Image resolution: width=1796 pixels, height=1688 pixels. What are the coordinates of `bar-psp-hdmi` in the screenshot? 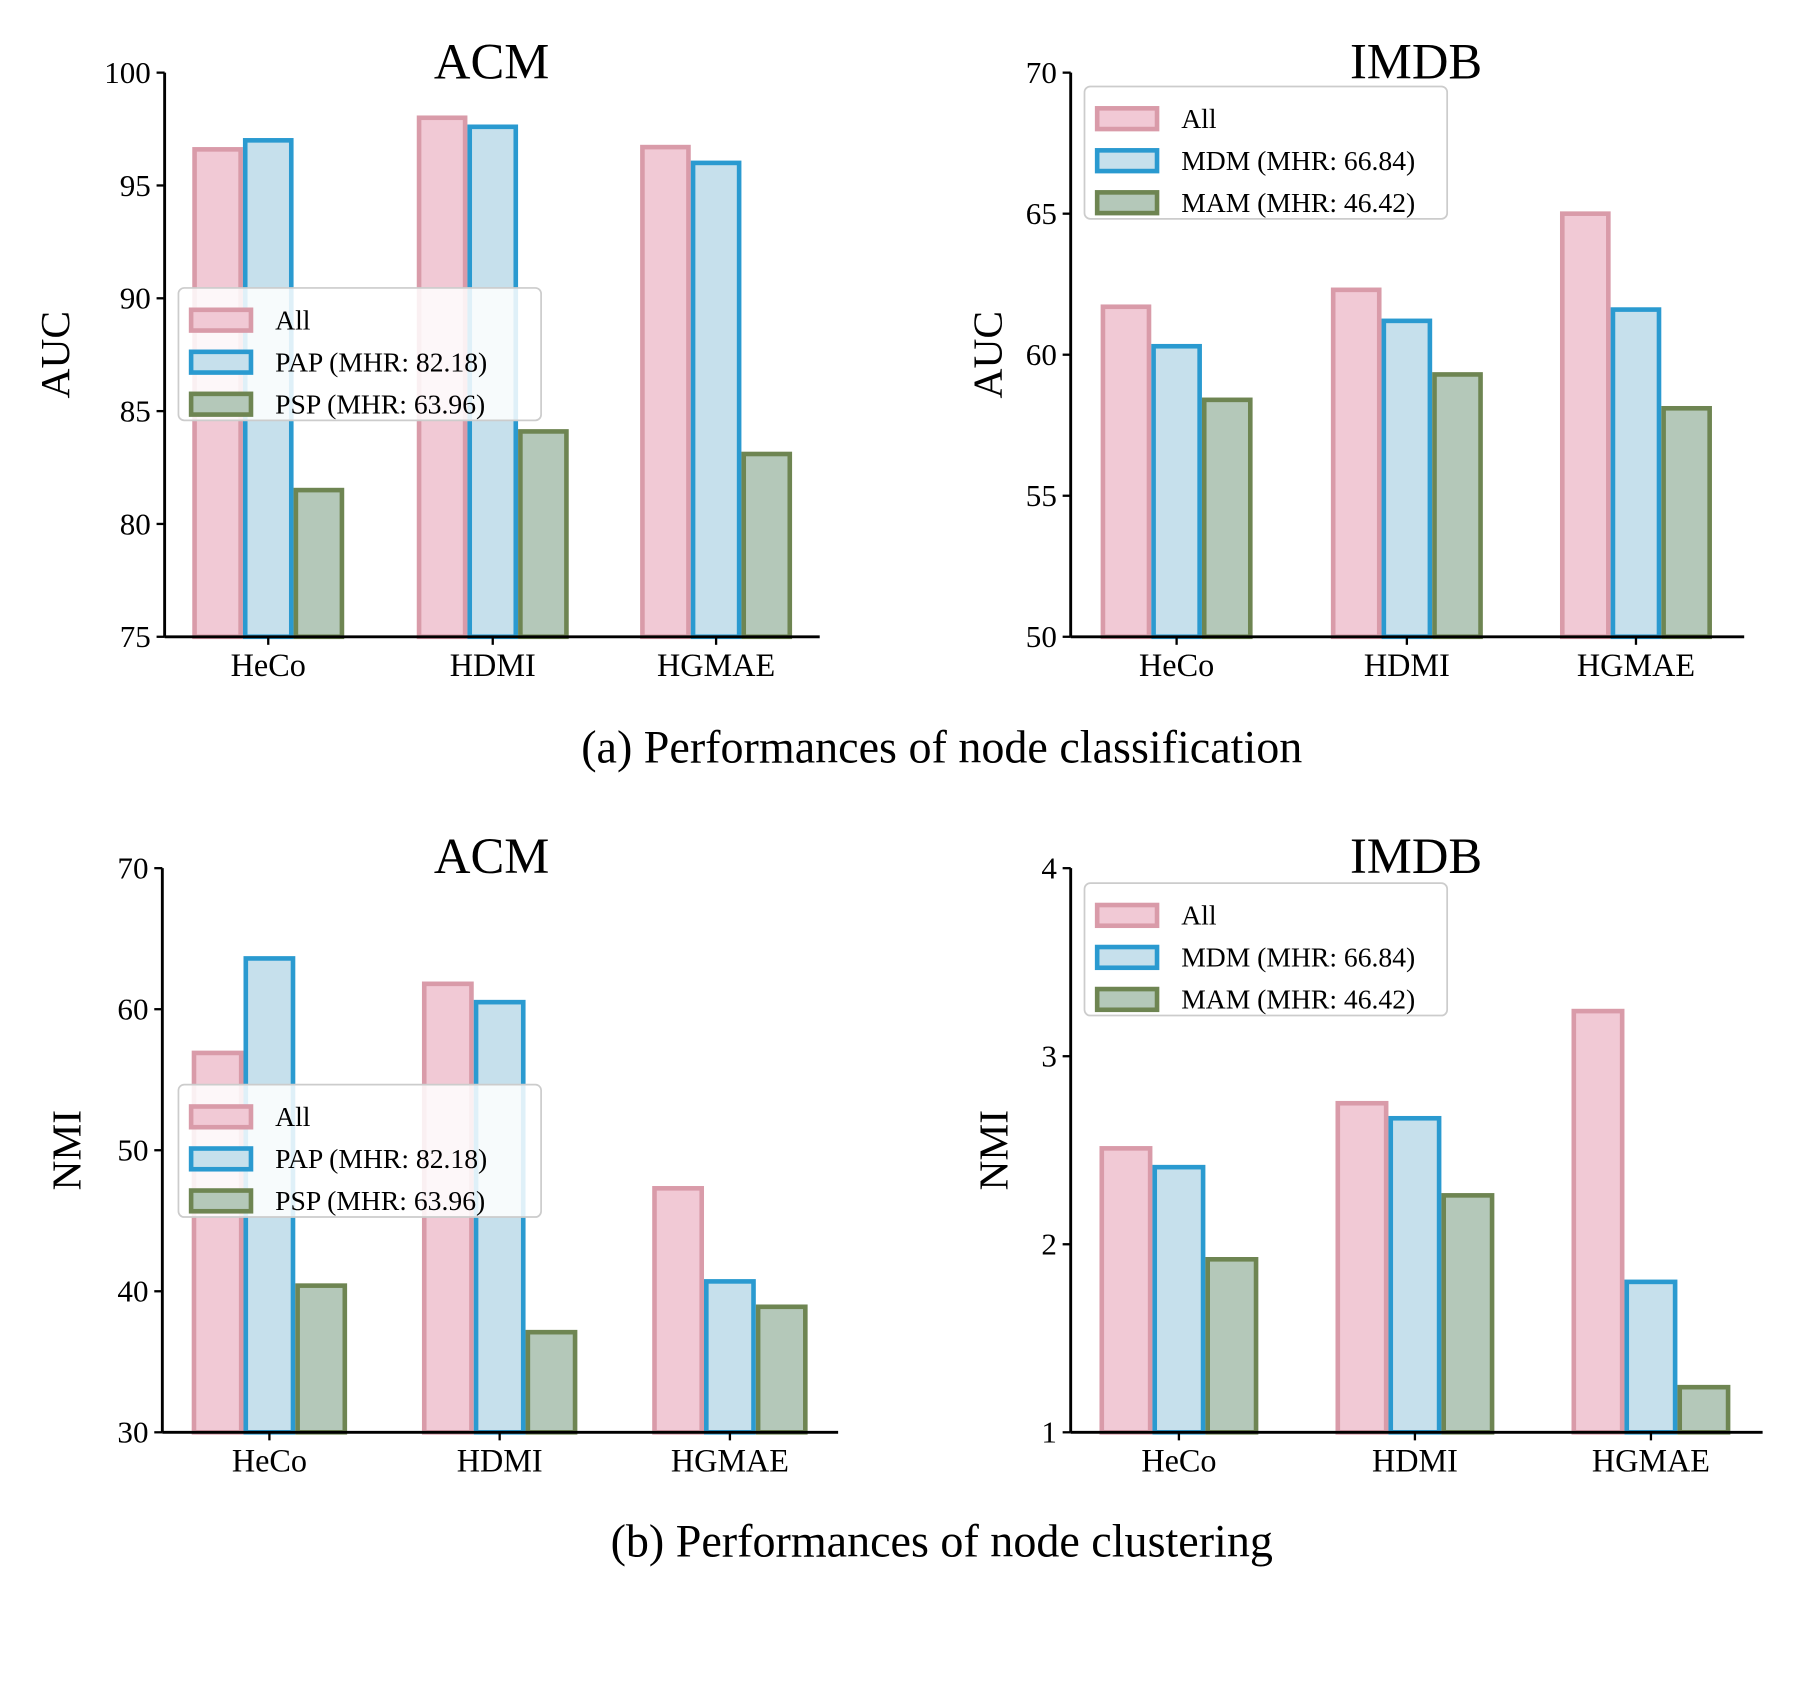 It's located at (543, 534).